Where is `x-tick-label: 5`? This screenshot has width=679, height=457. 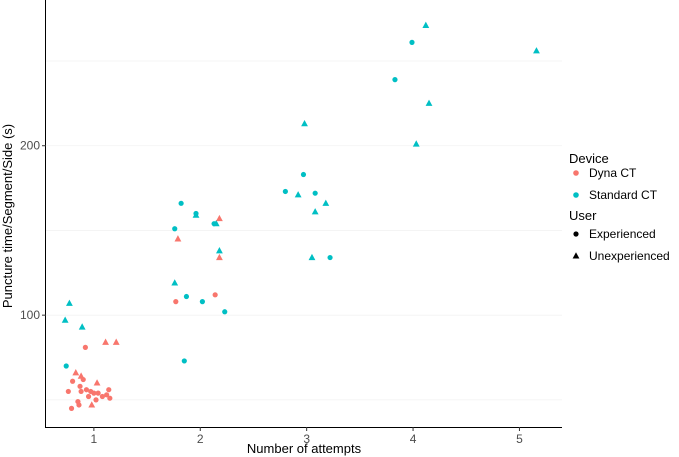
x-tick-label: 5 is located at coordinates (519, 439).